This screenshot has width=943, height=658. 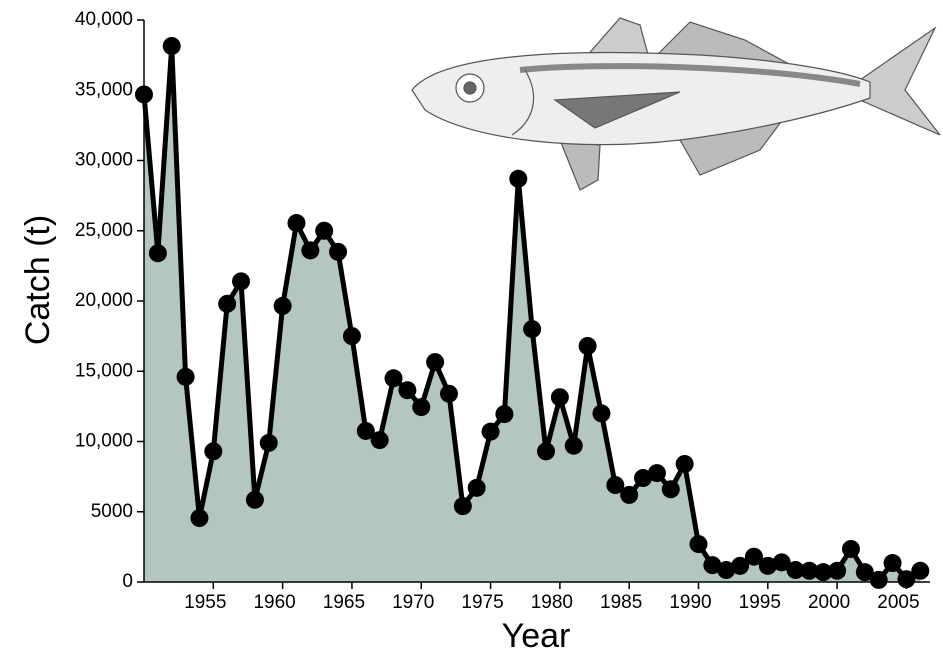 I want to click on x-tick-label: 2005, so click(x=898, y=602).